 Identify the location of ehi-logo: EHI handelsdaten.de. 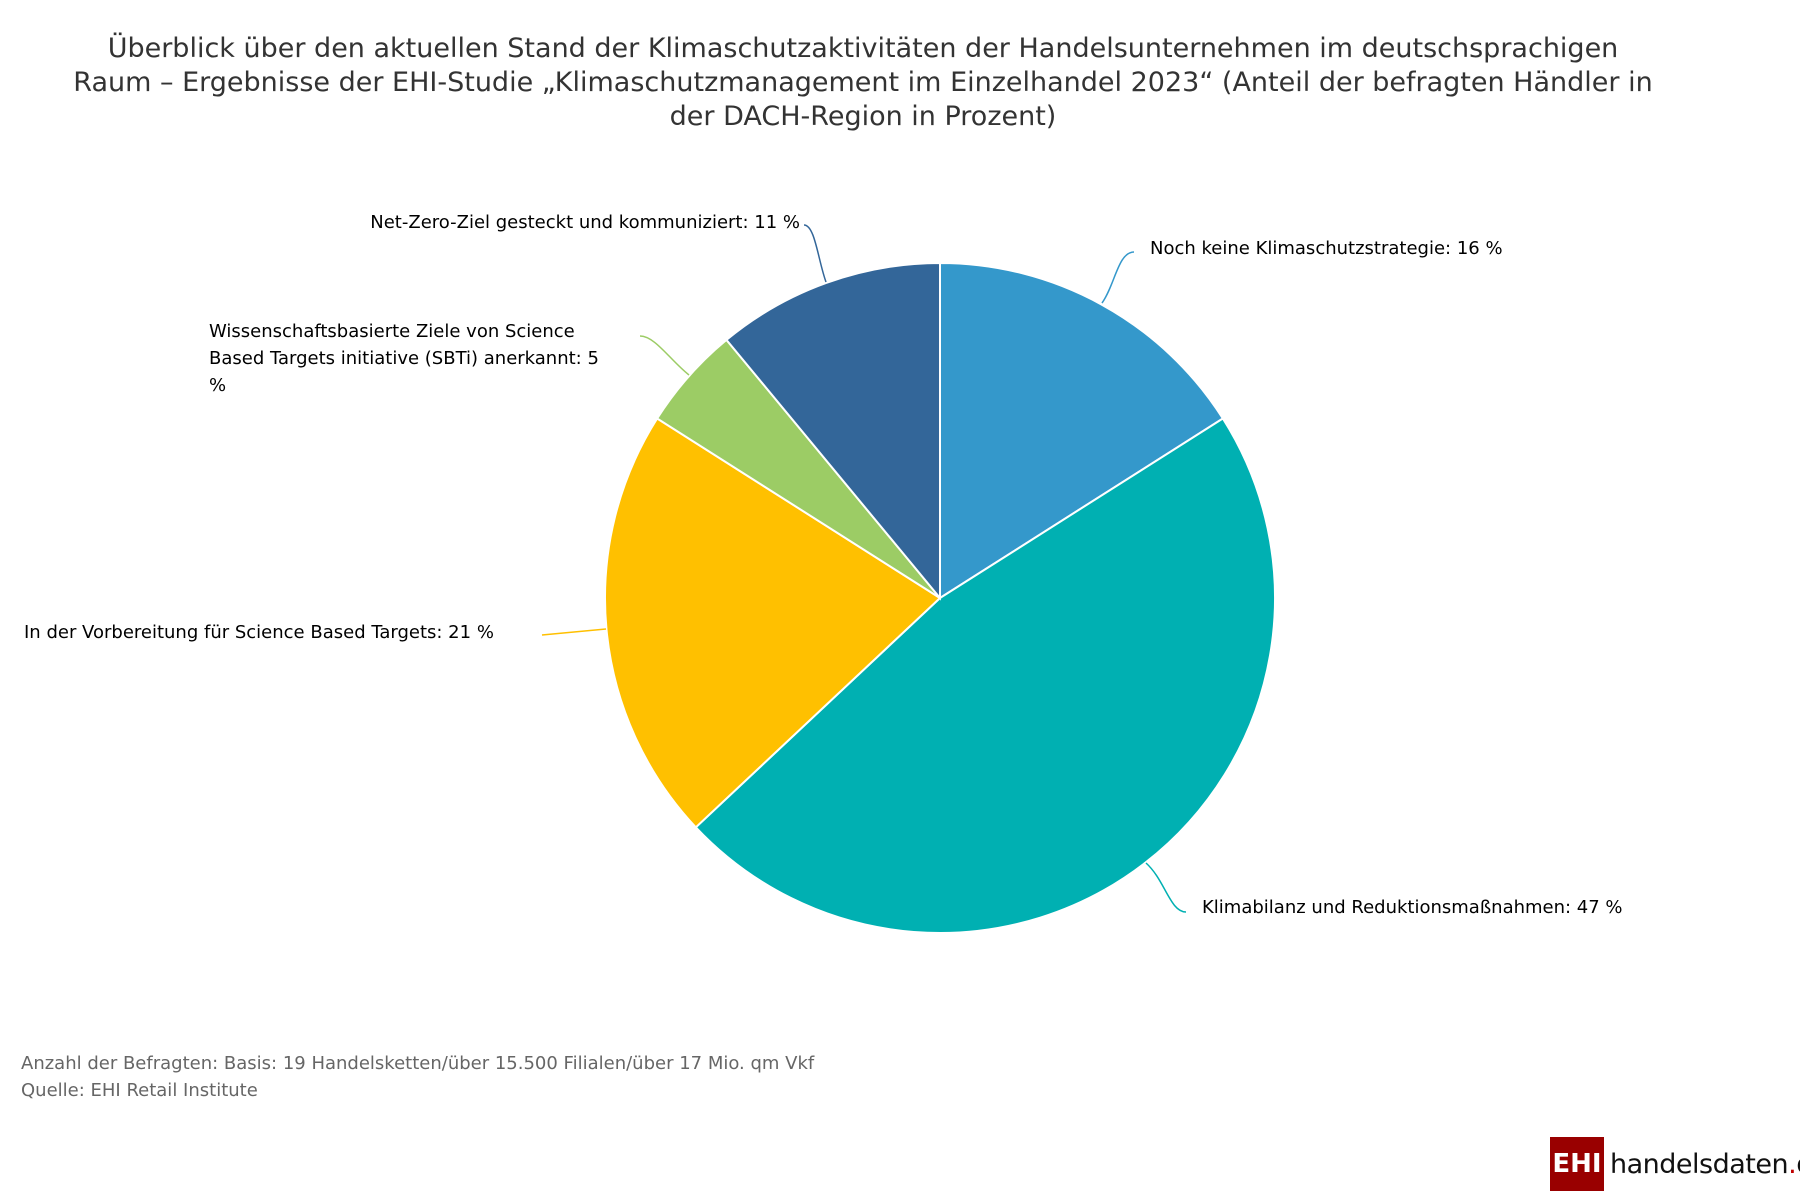
(1675, 1164).